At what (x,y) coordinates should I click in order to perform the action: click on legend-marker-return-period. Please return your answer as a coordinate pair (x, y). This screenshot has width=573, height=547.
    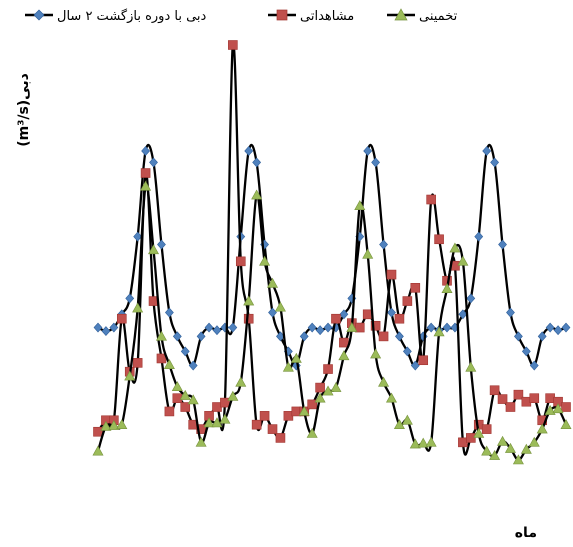
    Looking at the image, I should click on (39, 15).